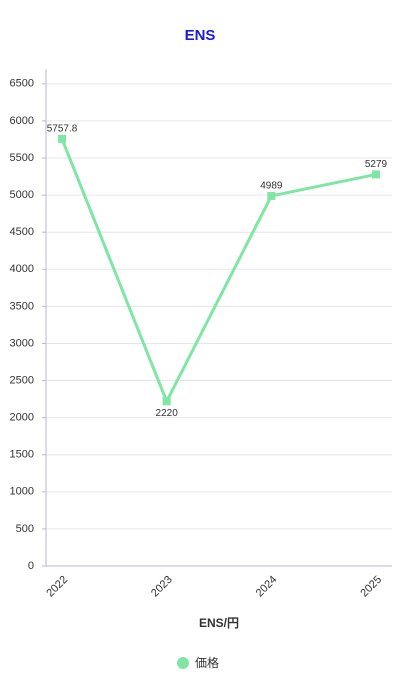 This screenshot has width=400, height=684. Describe the element at coordinates (31, 566) in the screenshot. I see `y-tick-label: 0` at that location.